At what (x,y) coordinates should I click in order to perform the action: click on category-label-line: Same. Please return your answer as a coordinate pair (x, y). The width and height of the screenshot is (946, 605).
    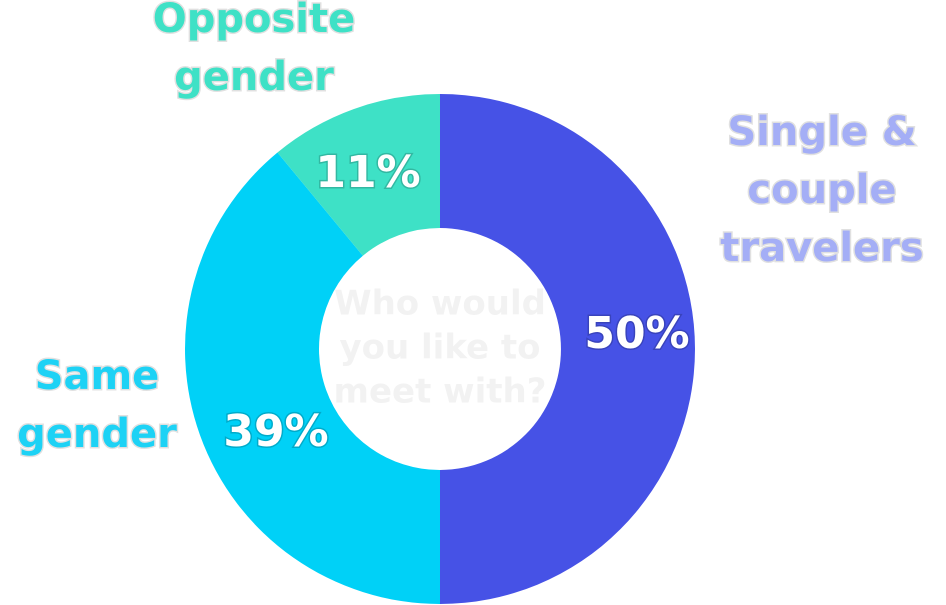
    Looking at the image, I should click on (97, 376).